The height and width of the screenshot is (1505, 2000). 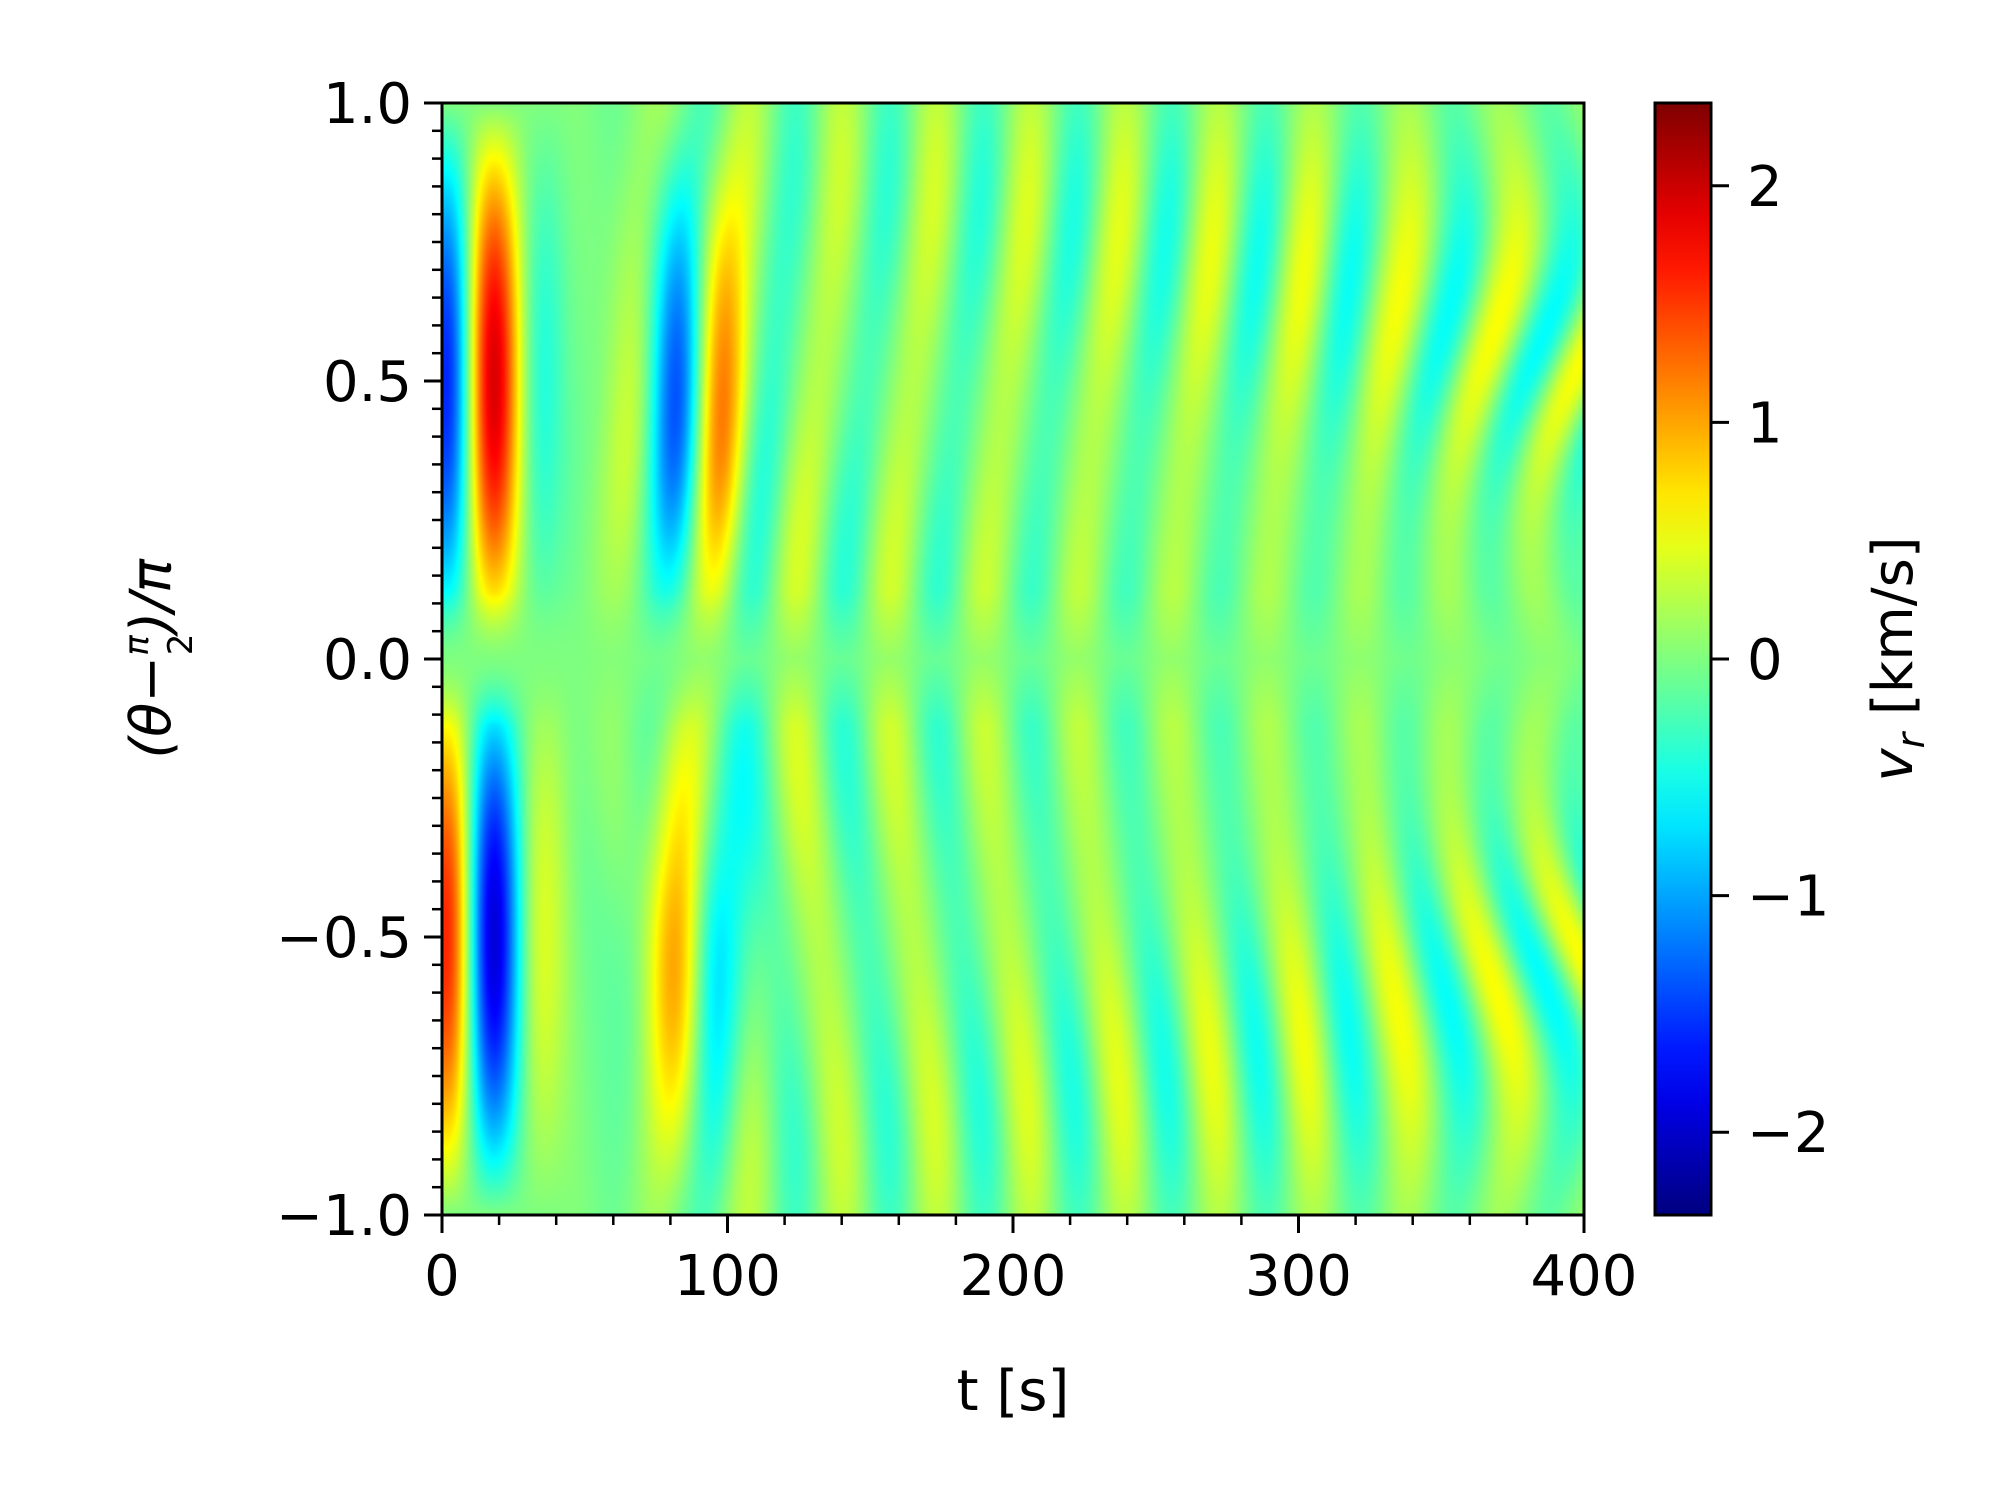 What do you see at coordinates (1013, 1276) in the screenshot?
I see `x-tick-label: 200` at bounding box center [1013, 1276].